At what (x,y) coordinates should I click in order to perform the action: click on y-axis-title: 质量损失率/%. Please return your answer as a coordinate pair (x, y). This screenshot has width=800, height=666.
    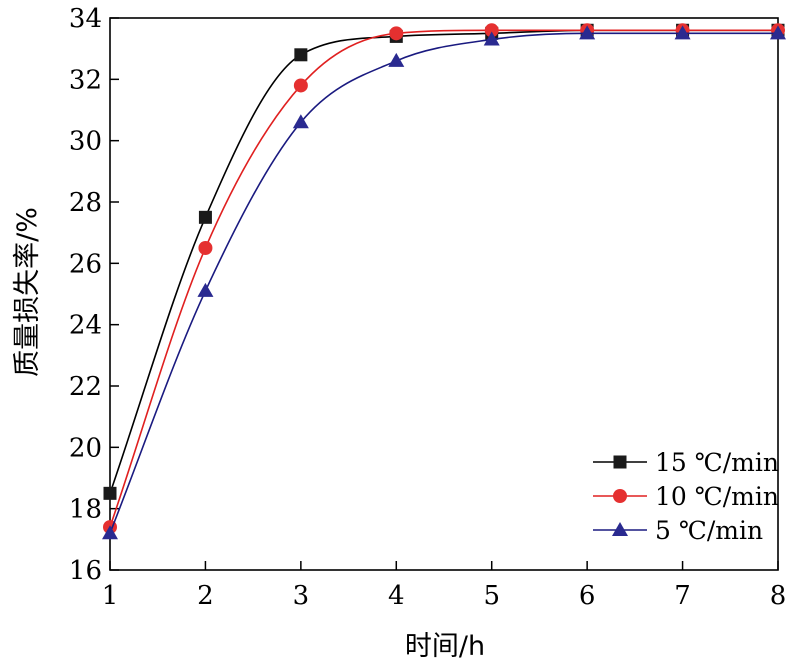
    Looking at the image, I should click on (27, 292).